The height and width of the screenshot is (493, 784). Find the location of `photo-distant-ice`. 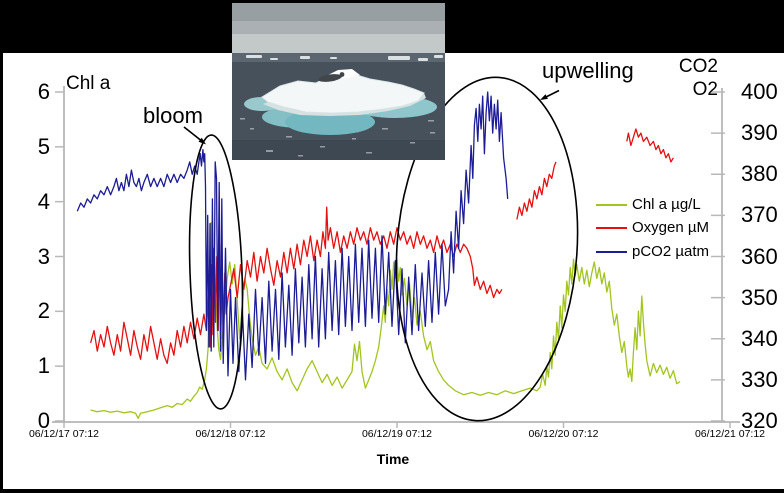

photo-distant-ice is located at coordinates (344, 58).